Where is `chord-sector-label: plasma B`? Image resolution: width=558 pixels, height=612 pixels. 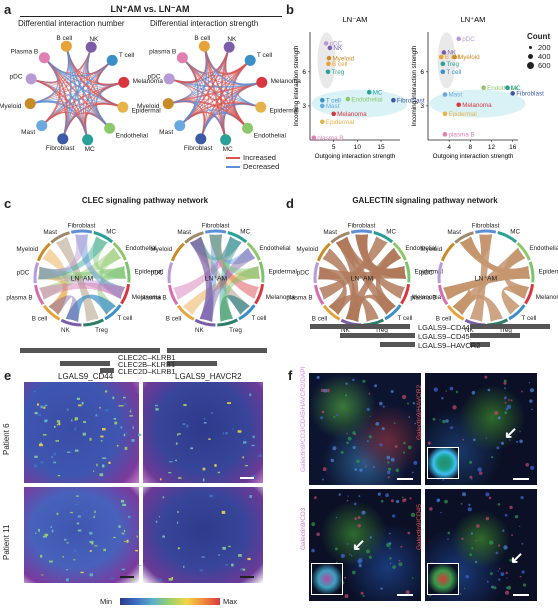
chord-sector-label: plasma B is located at coordinates (423, 298).